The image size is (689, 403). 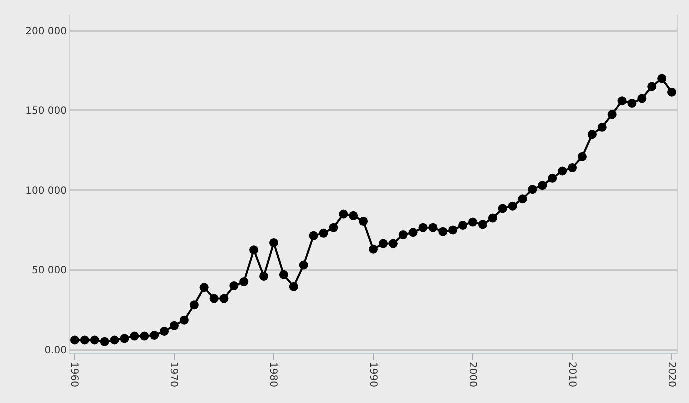 What do you see at coordinates (671, 375) in the screenshot?
I see `x-tick-label: 2020` at bounding box center [671, 375].